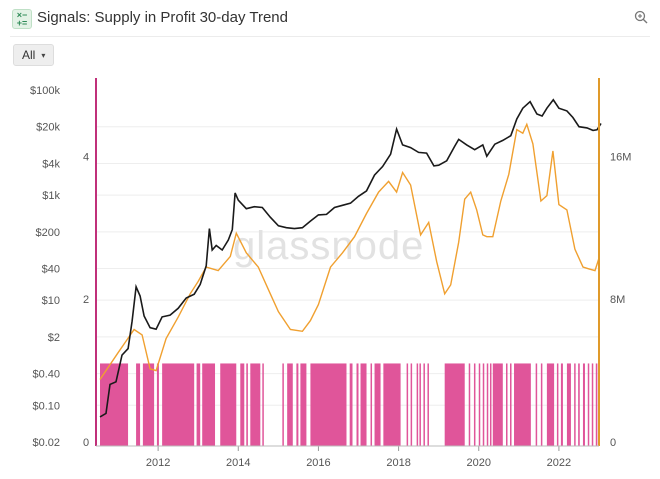 This screenshot has height=479, width=660. Describe the element at coordinates (479, 463) in the screenshot. I see `x-tick-label: 2020` at that location.